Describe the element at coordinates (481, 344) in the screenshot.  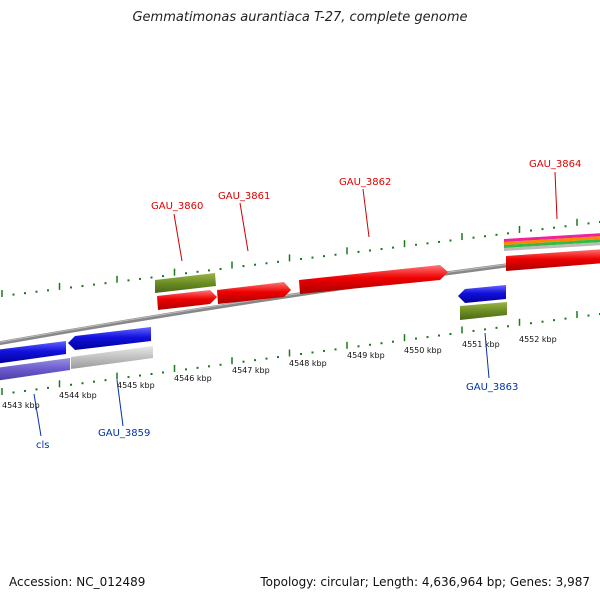
I see `kbp-label: 4551 kbp` at that location.